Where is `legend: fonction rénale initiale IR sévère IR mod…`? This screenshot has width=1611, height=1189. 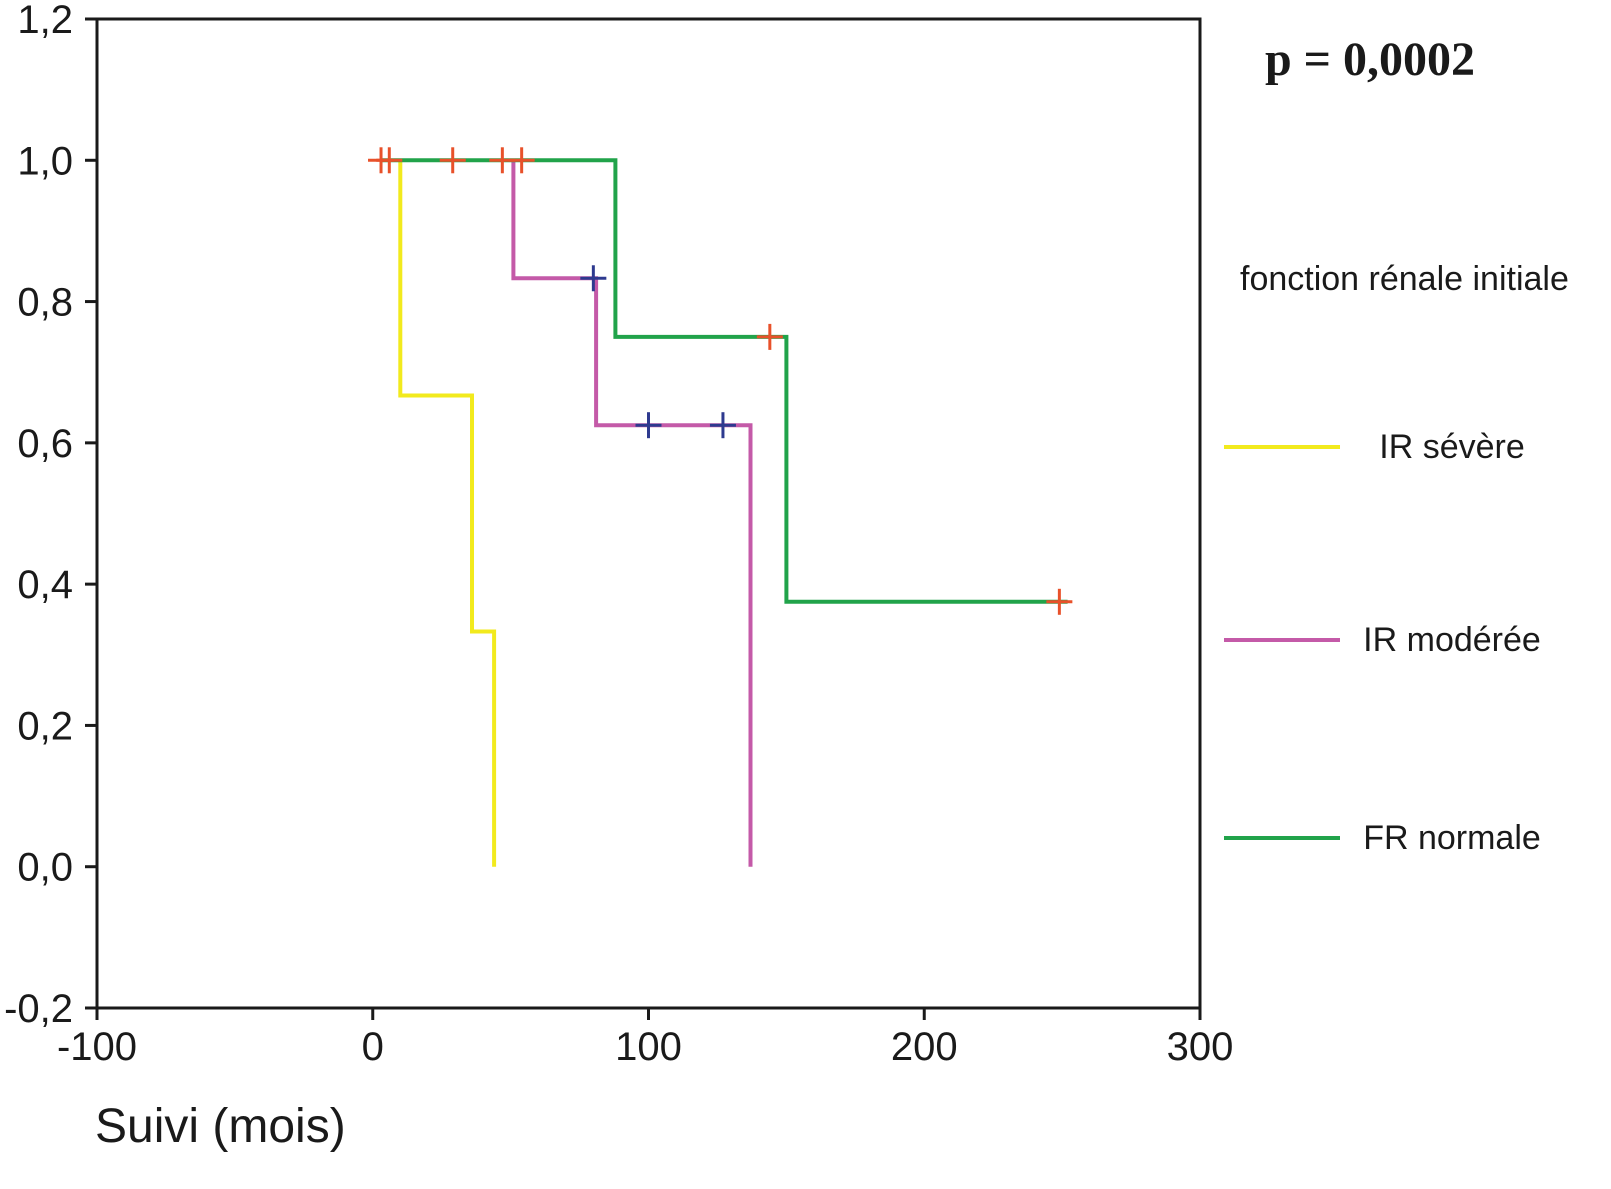
legend: fonction rénale initiale IR sévère IR mod… is located at coordinates (1396, 558).